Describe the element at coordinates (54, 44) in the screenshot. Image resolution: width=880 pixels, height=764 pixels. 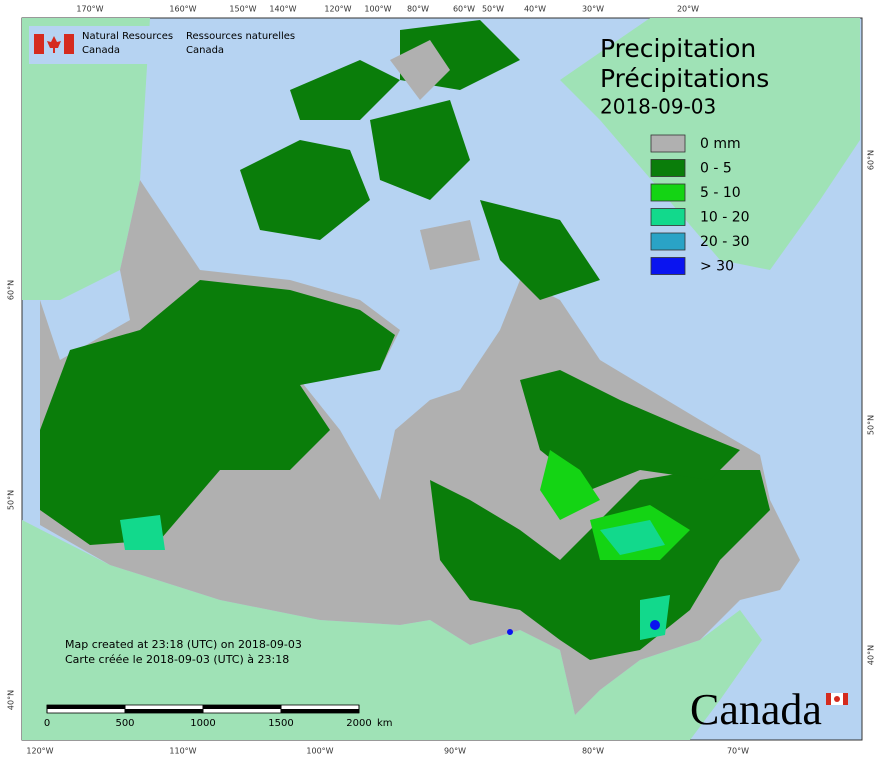
I see `maple-leaf` at that location.